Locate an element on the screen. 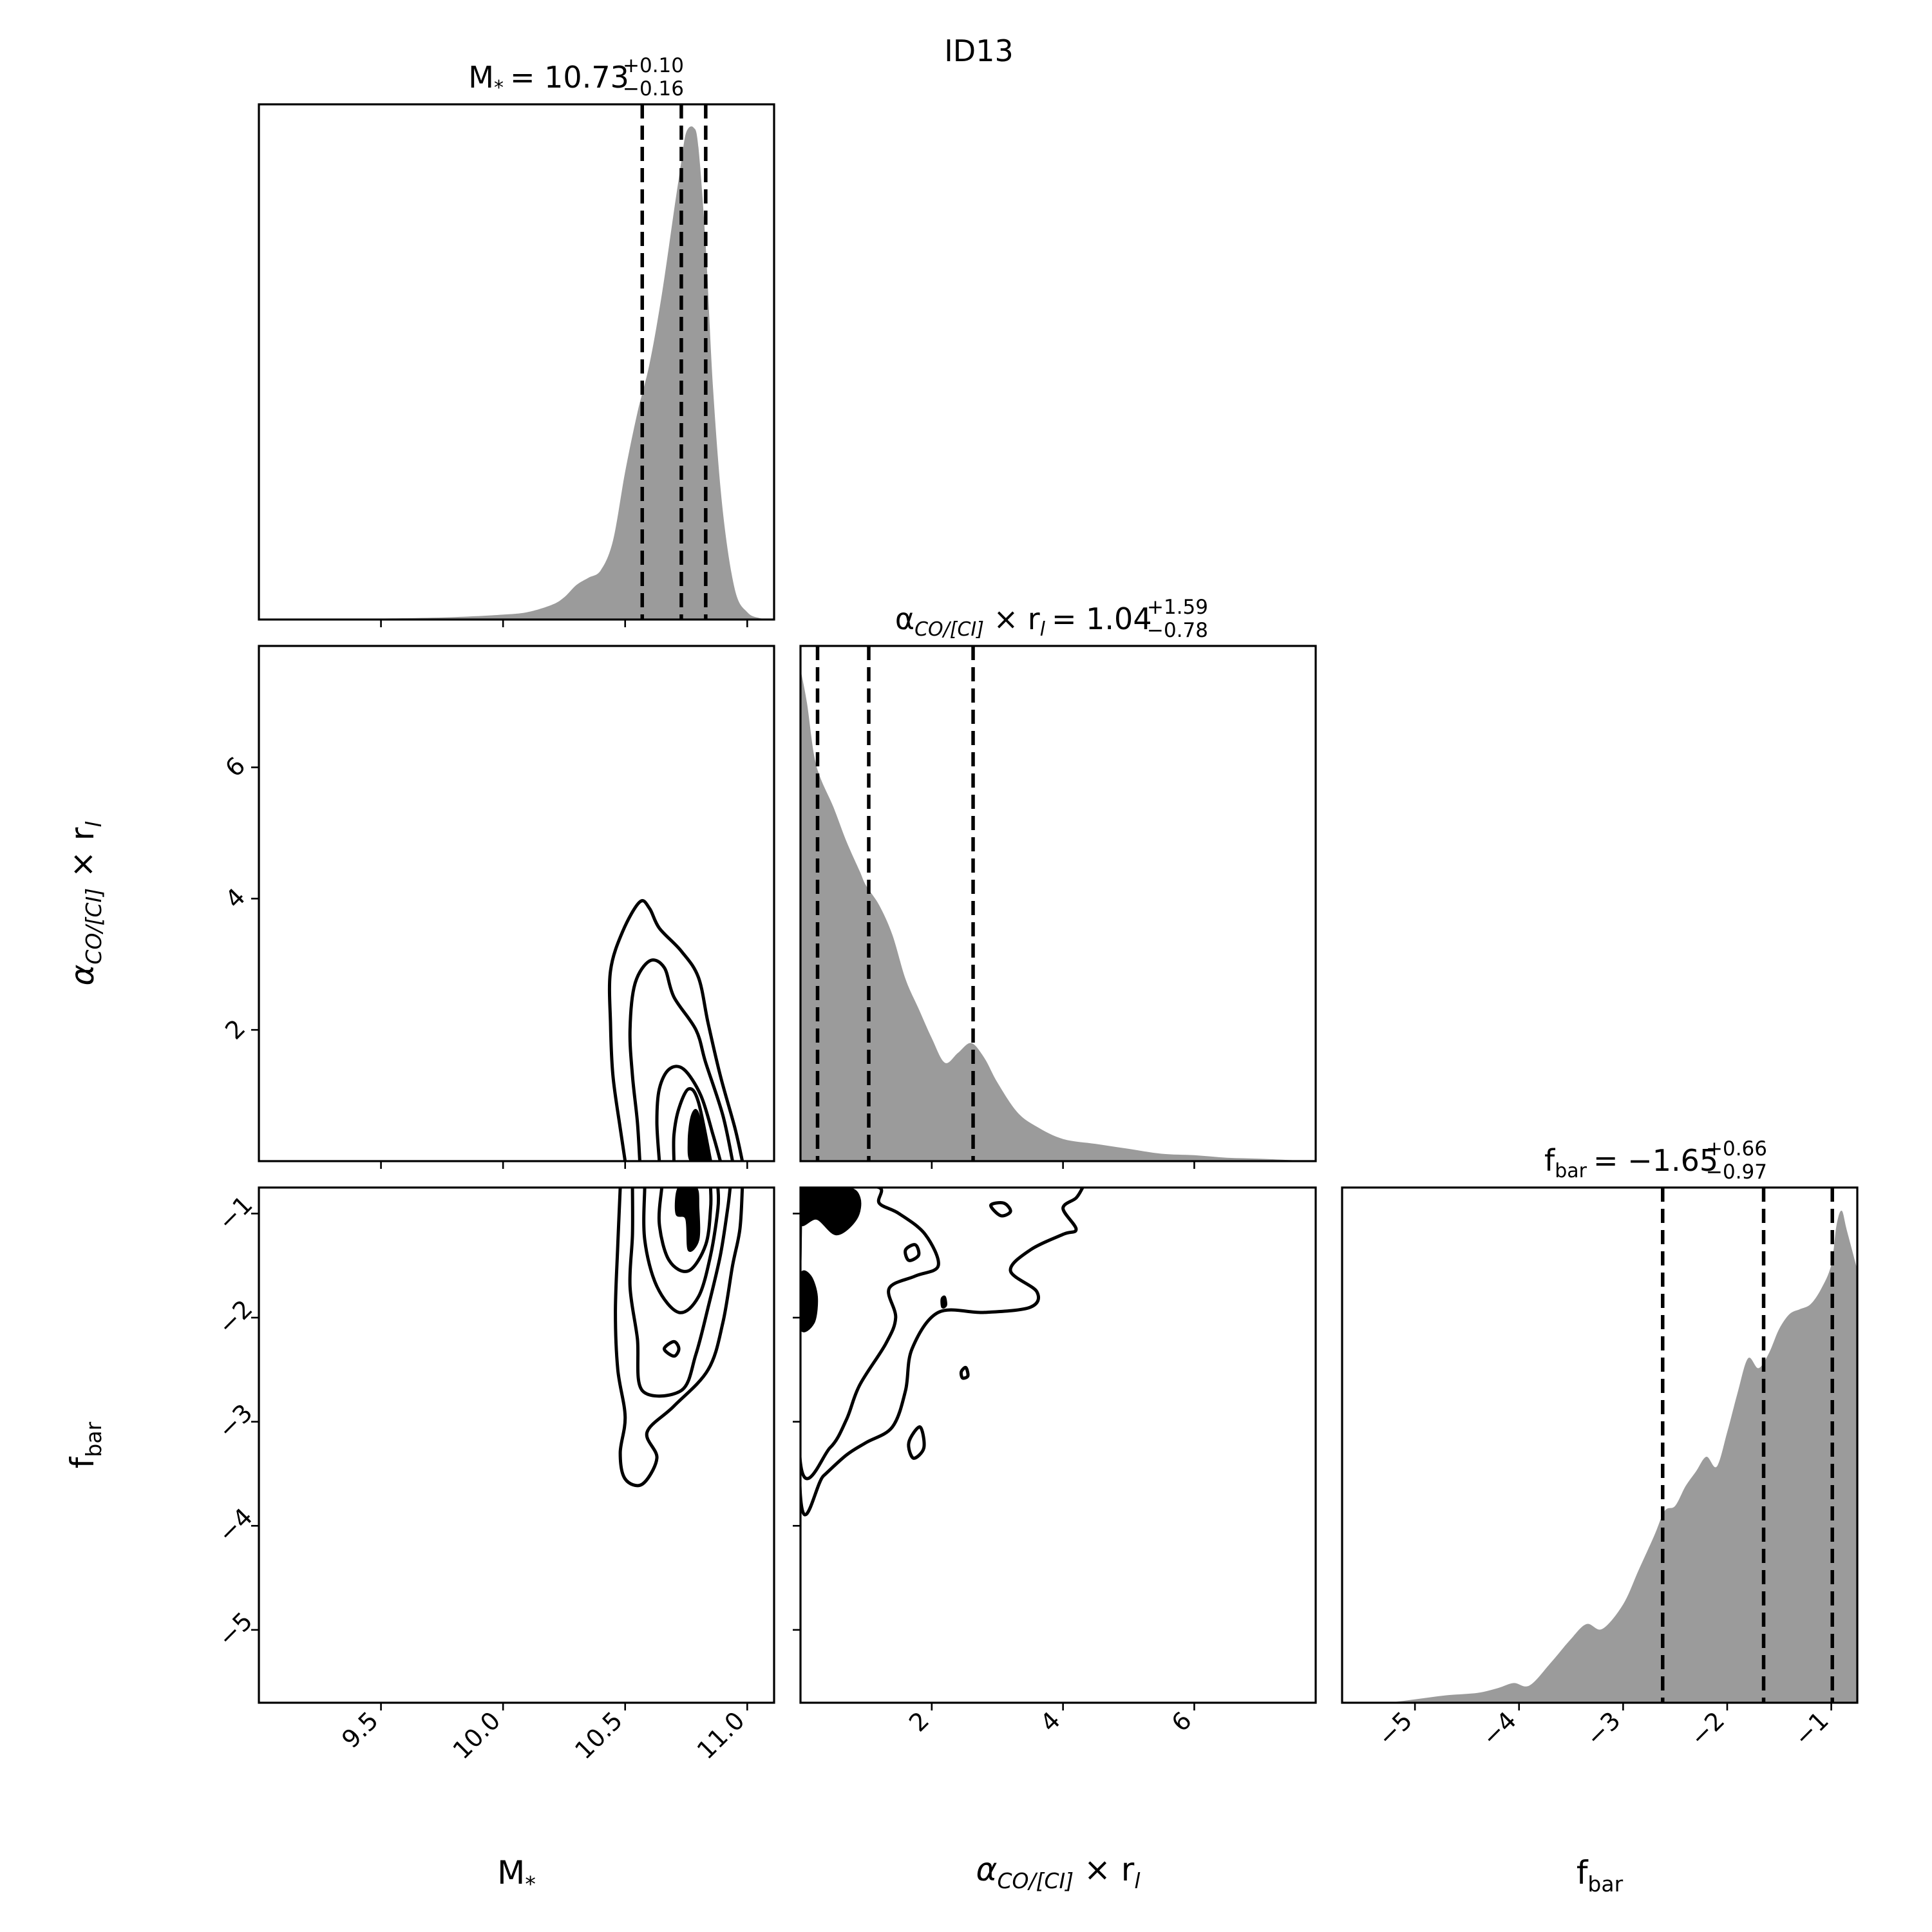 Image resolution: width=1932 pixels, height=1932 pixels. y-tick-label-alpha: 4 is located at coordinates (235, 899).